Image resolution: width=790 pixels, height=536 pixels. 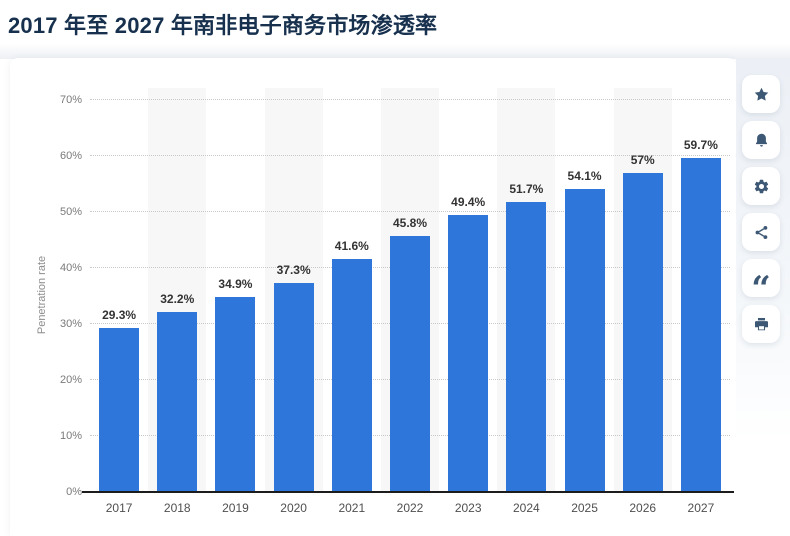 What do you see at coordinates (395, 51) in the screenshot?
I see `background-gradient` at bounding box center [395, 51].